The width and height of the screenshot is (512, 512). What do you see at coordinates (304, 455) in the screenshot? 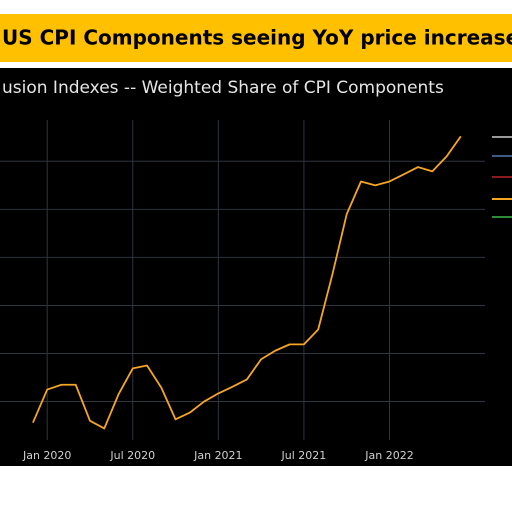
I see `x-tick-label: Jul 2021` at bounding box center [304, 455].